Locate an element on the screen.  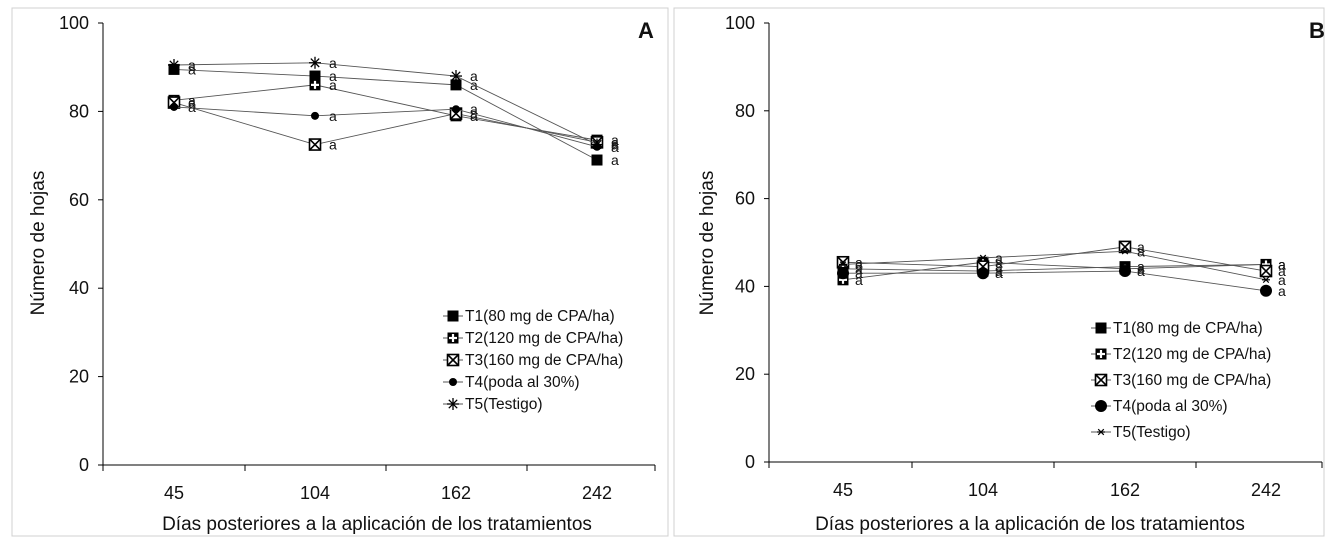
panel-a-series-3-point-x2 is located at coordinates (315, 144).